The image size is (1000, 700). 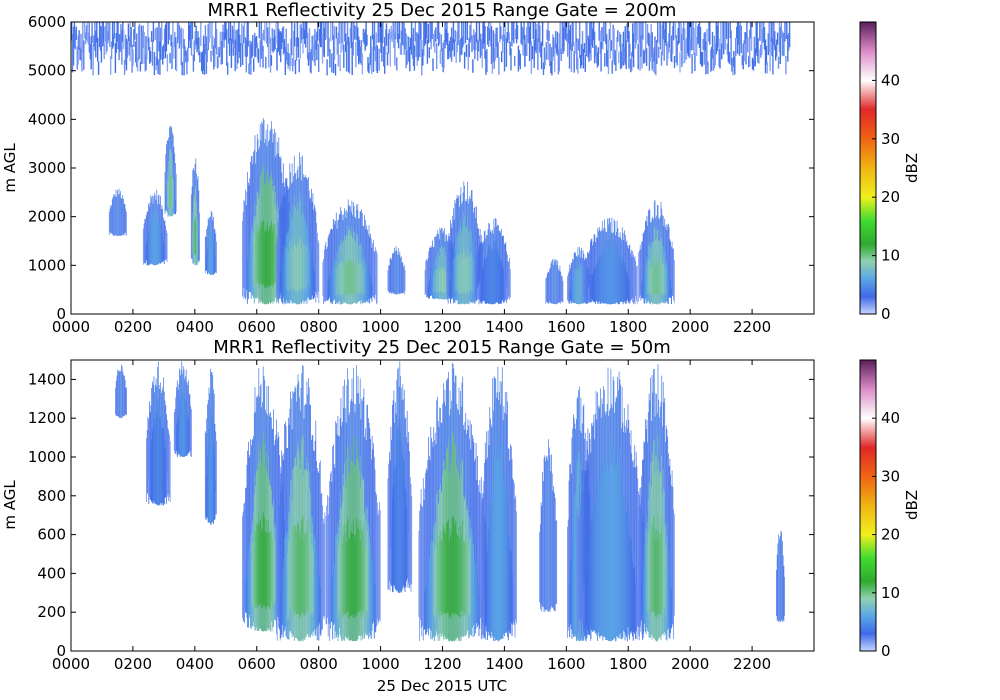 What do you see at coordinates (431, 49) in the screenshot?
I see `upper-noise-band` at bounding box center [431, 49].